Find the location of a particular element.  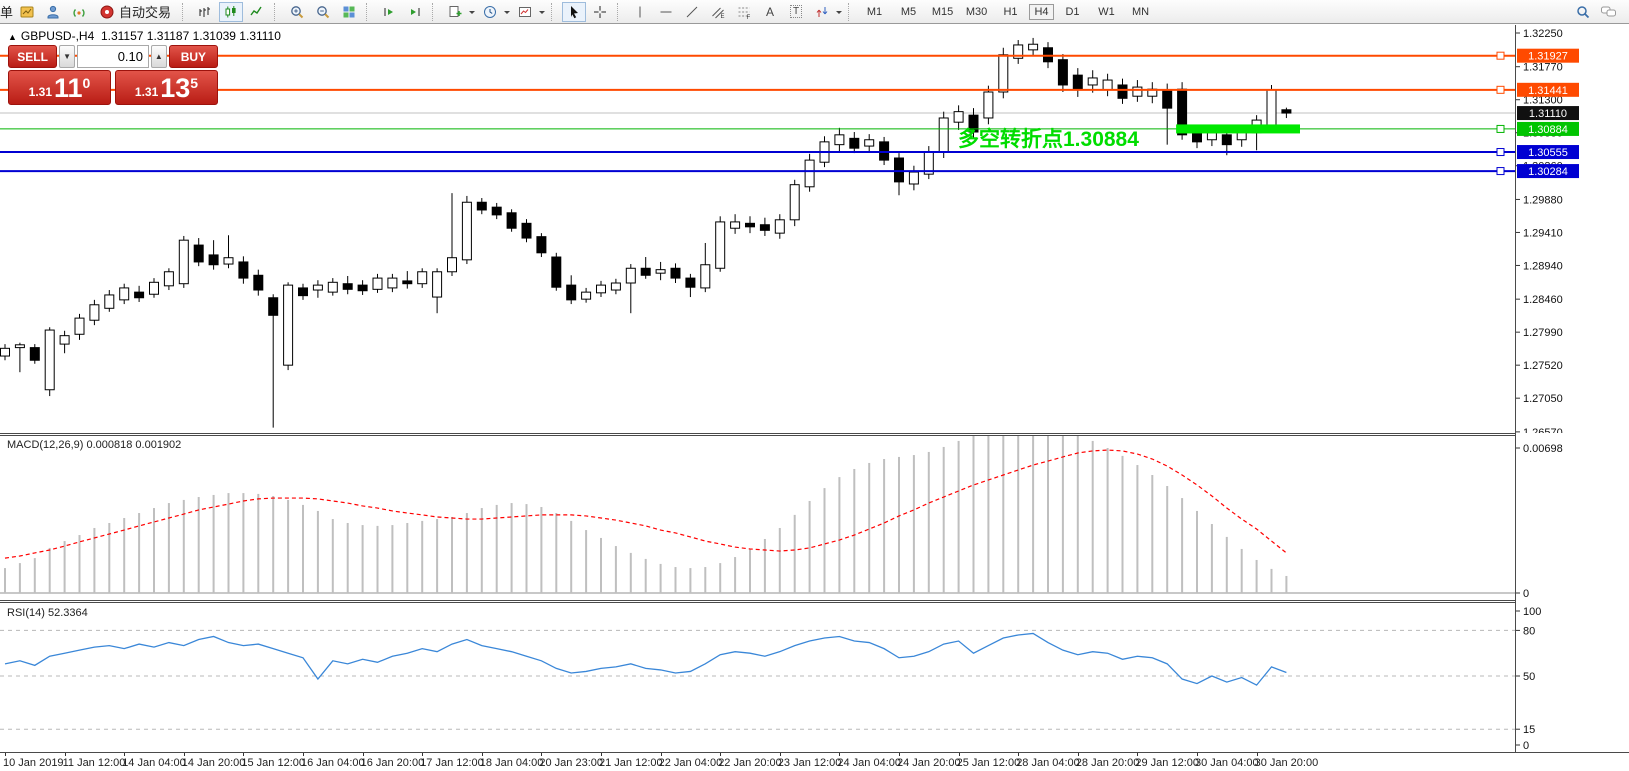

new-order-doc-icon is located at coordinates (455, 12).